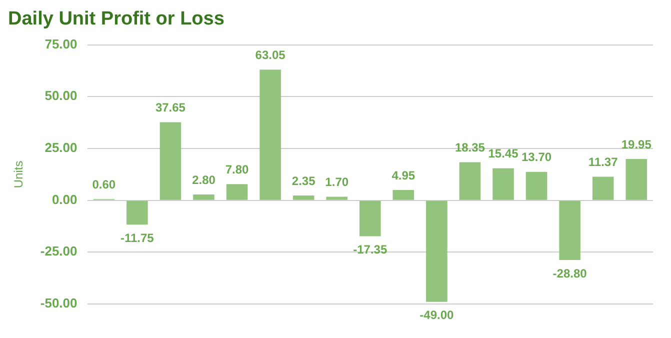 This screenshot has width=671, height=338. I want to click on data-label: 19.95, so click(636, 144).